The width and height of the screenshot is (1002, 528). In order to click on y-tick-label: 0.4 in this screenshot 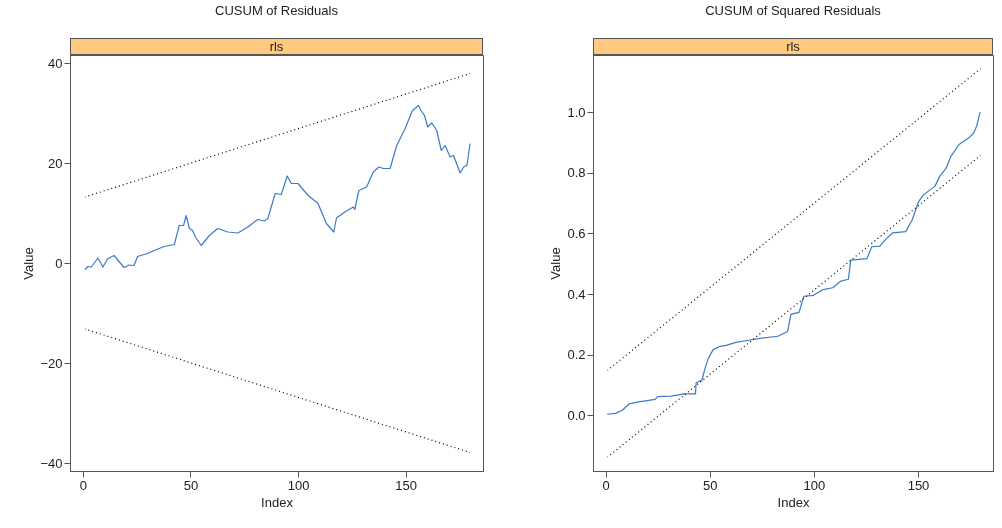, I will do `click(576, 294)`.